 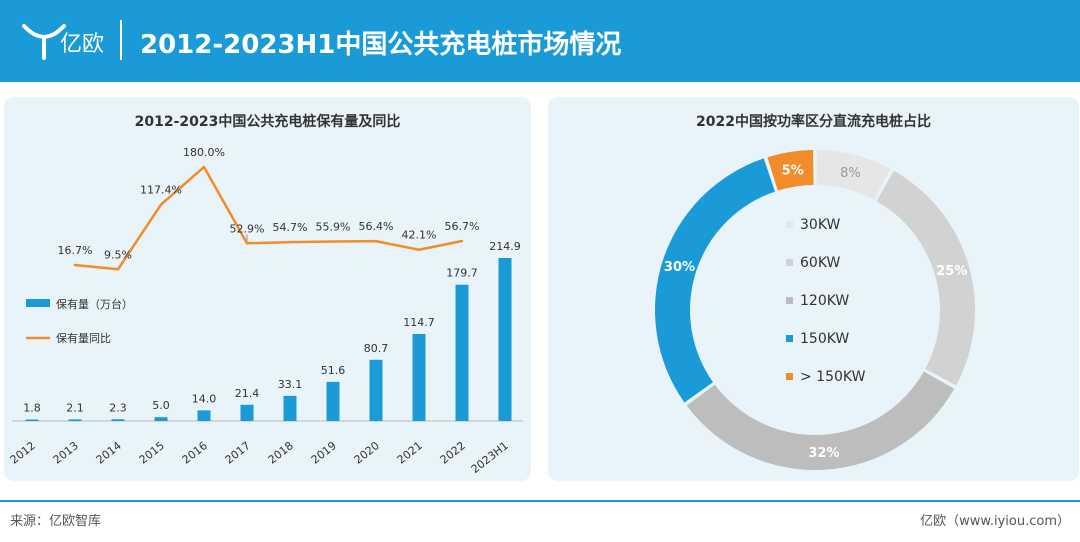 I want to click on bar-label-2017: 21.4, so click(x=247, y=393).